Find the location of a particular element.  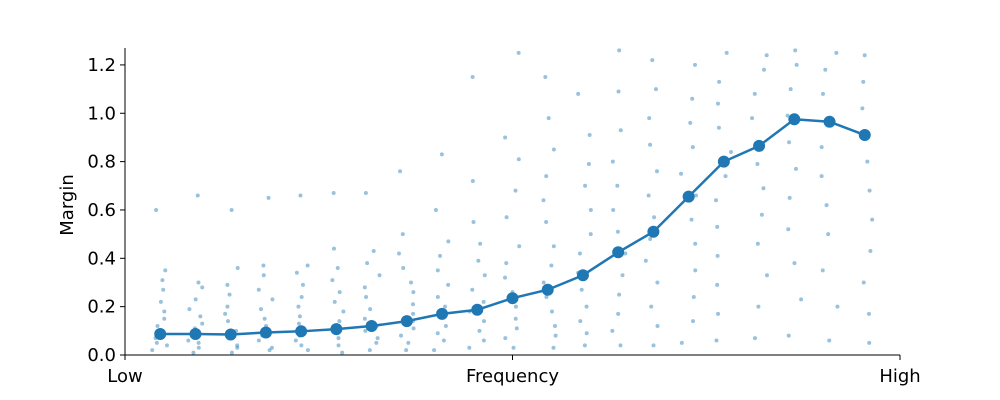

x-tick-label: Frequency is located at coordinates (512, 376).